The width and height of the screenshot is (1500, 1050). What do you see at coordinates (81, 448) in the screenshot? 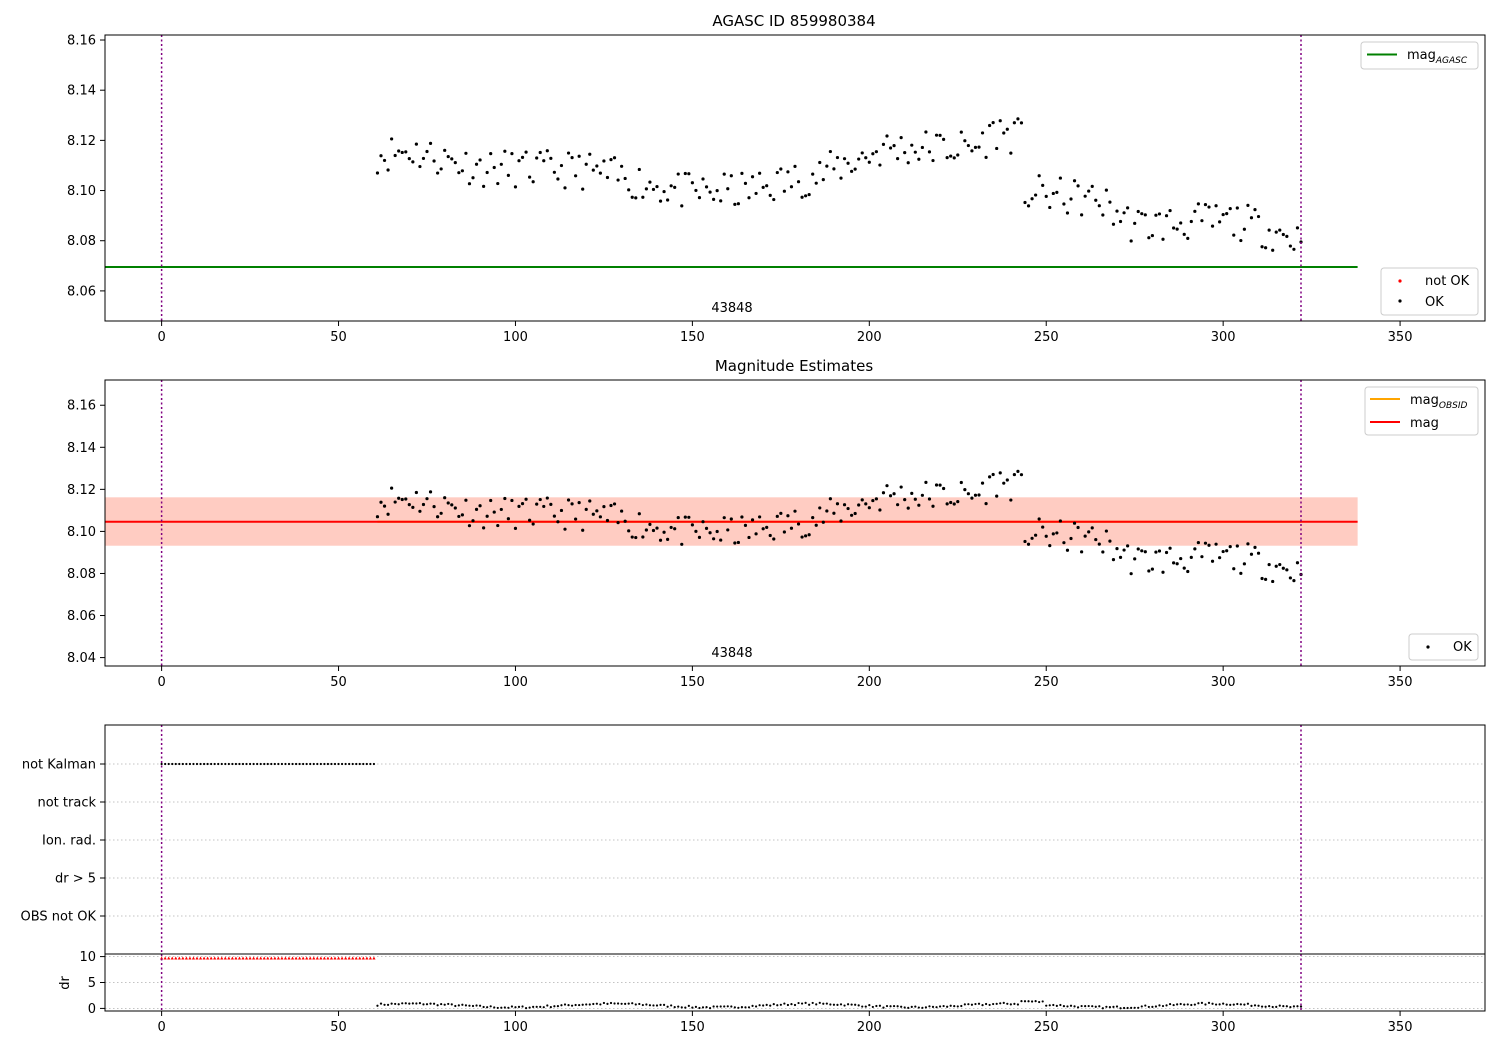
I see `estimates-y-tick-label: 8.14` at bounding box center [81, 448].